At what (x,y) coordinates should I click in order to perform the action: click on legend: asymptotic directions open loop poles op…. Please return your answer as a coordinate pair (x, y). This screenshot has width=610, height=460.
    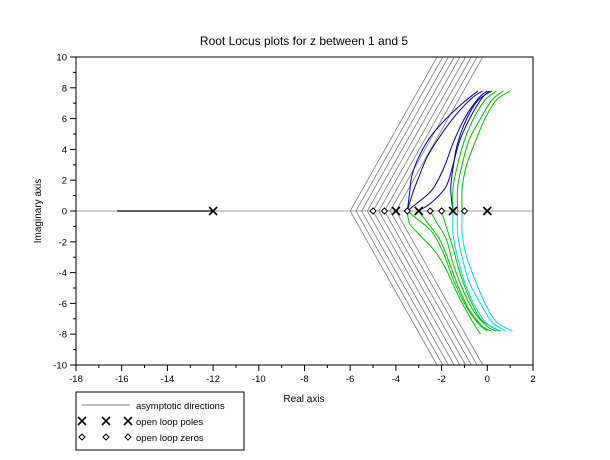
    Looking at the image, I should click on (160, 421).